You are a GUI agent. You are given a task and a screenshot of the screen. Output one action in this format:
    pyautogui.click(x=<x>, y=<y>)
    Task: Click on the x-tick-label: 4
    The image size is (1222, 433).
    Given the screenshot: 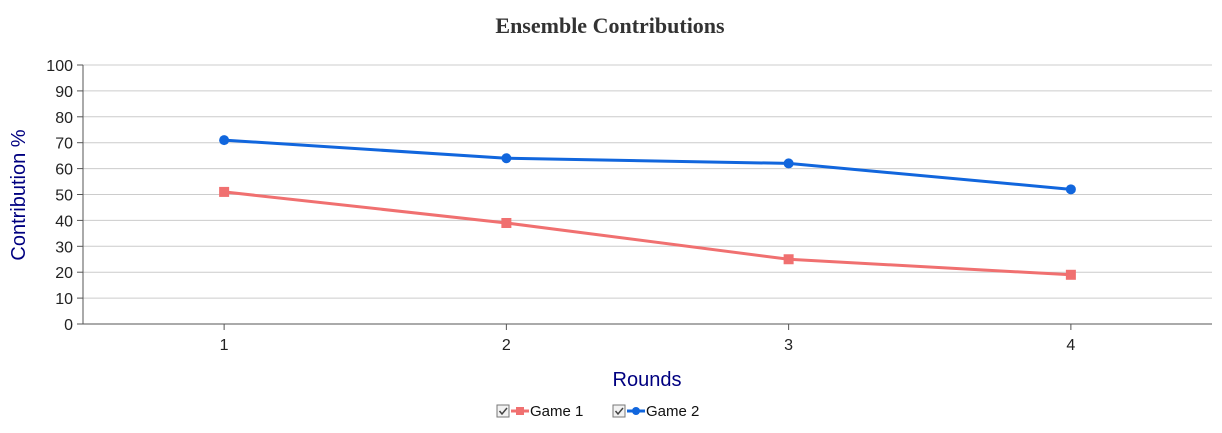 What is the action you would take?
    pyautogui.click(x=1070, y=345)
    